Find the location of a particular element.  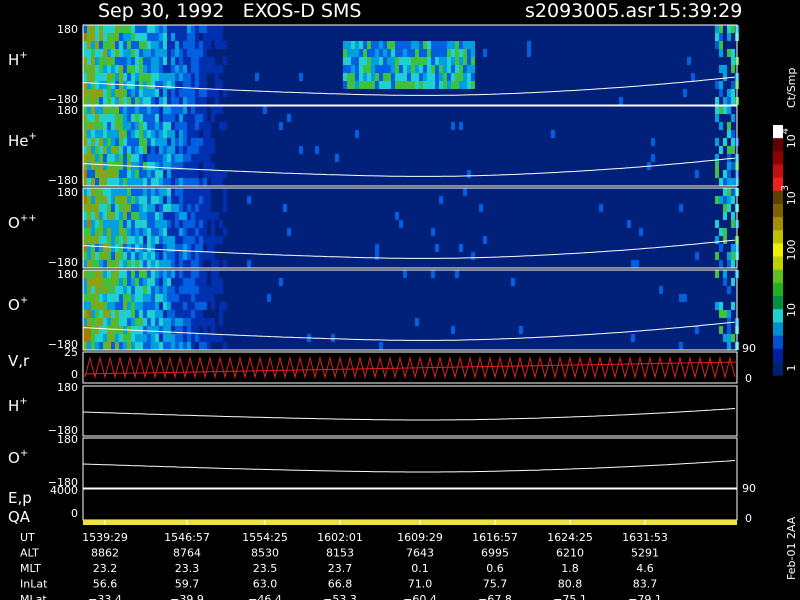

panel-label: H+ is located at coordinates (18, 59).